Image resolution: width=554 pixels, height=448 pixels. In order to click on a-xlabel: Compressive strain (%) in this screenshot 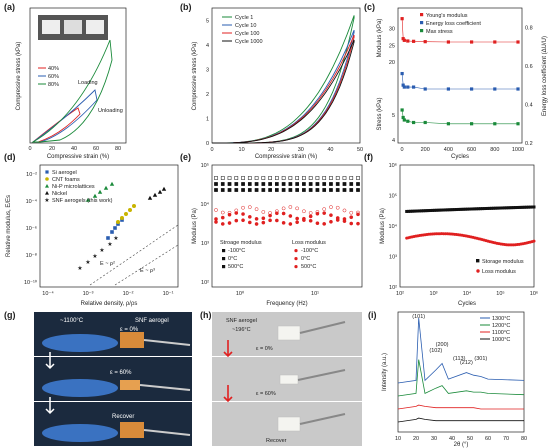, I will do `click(78, 157)`.